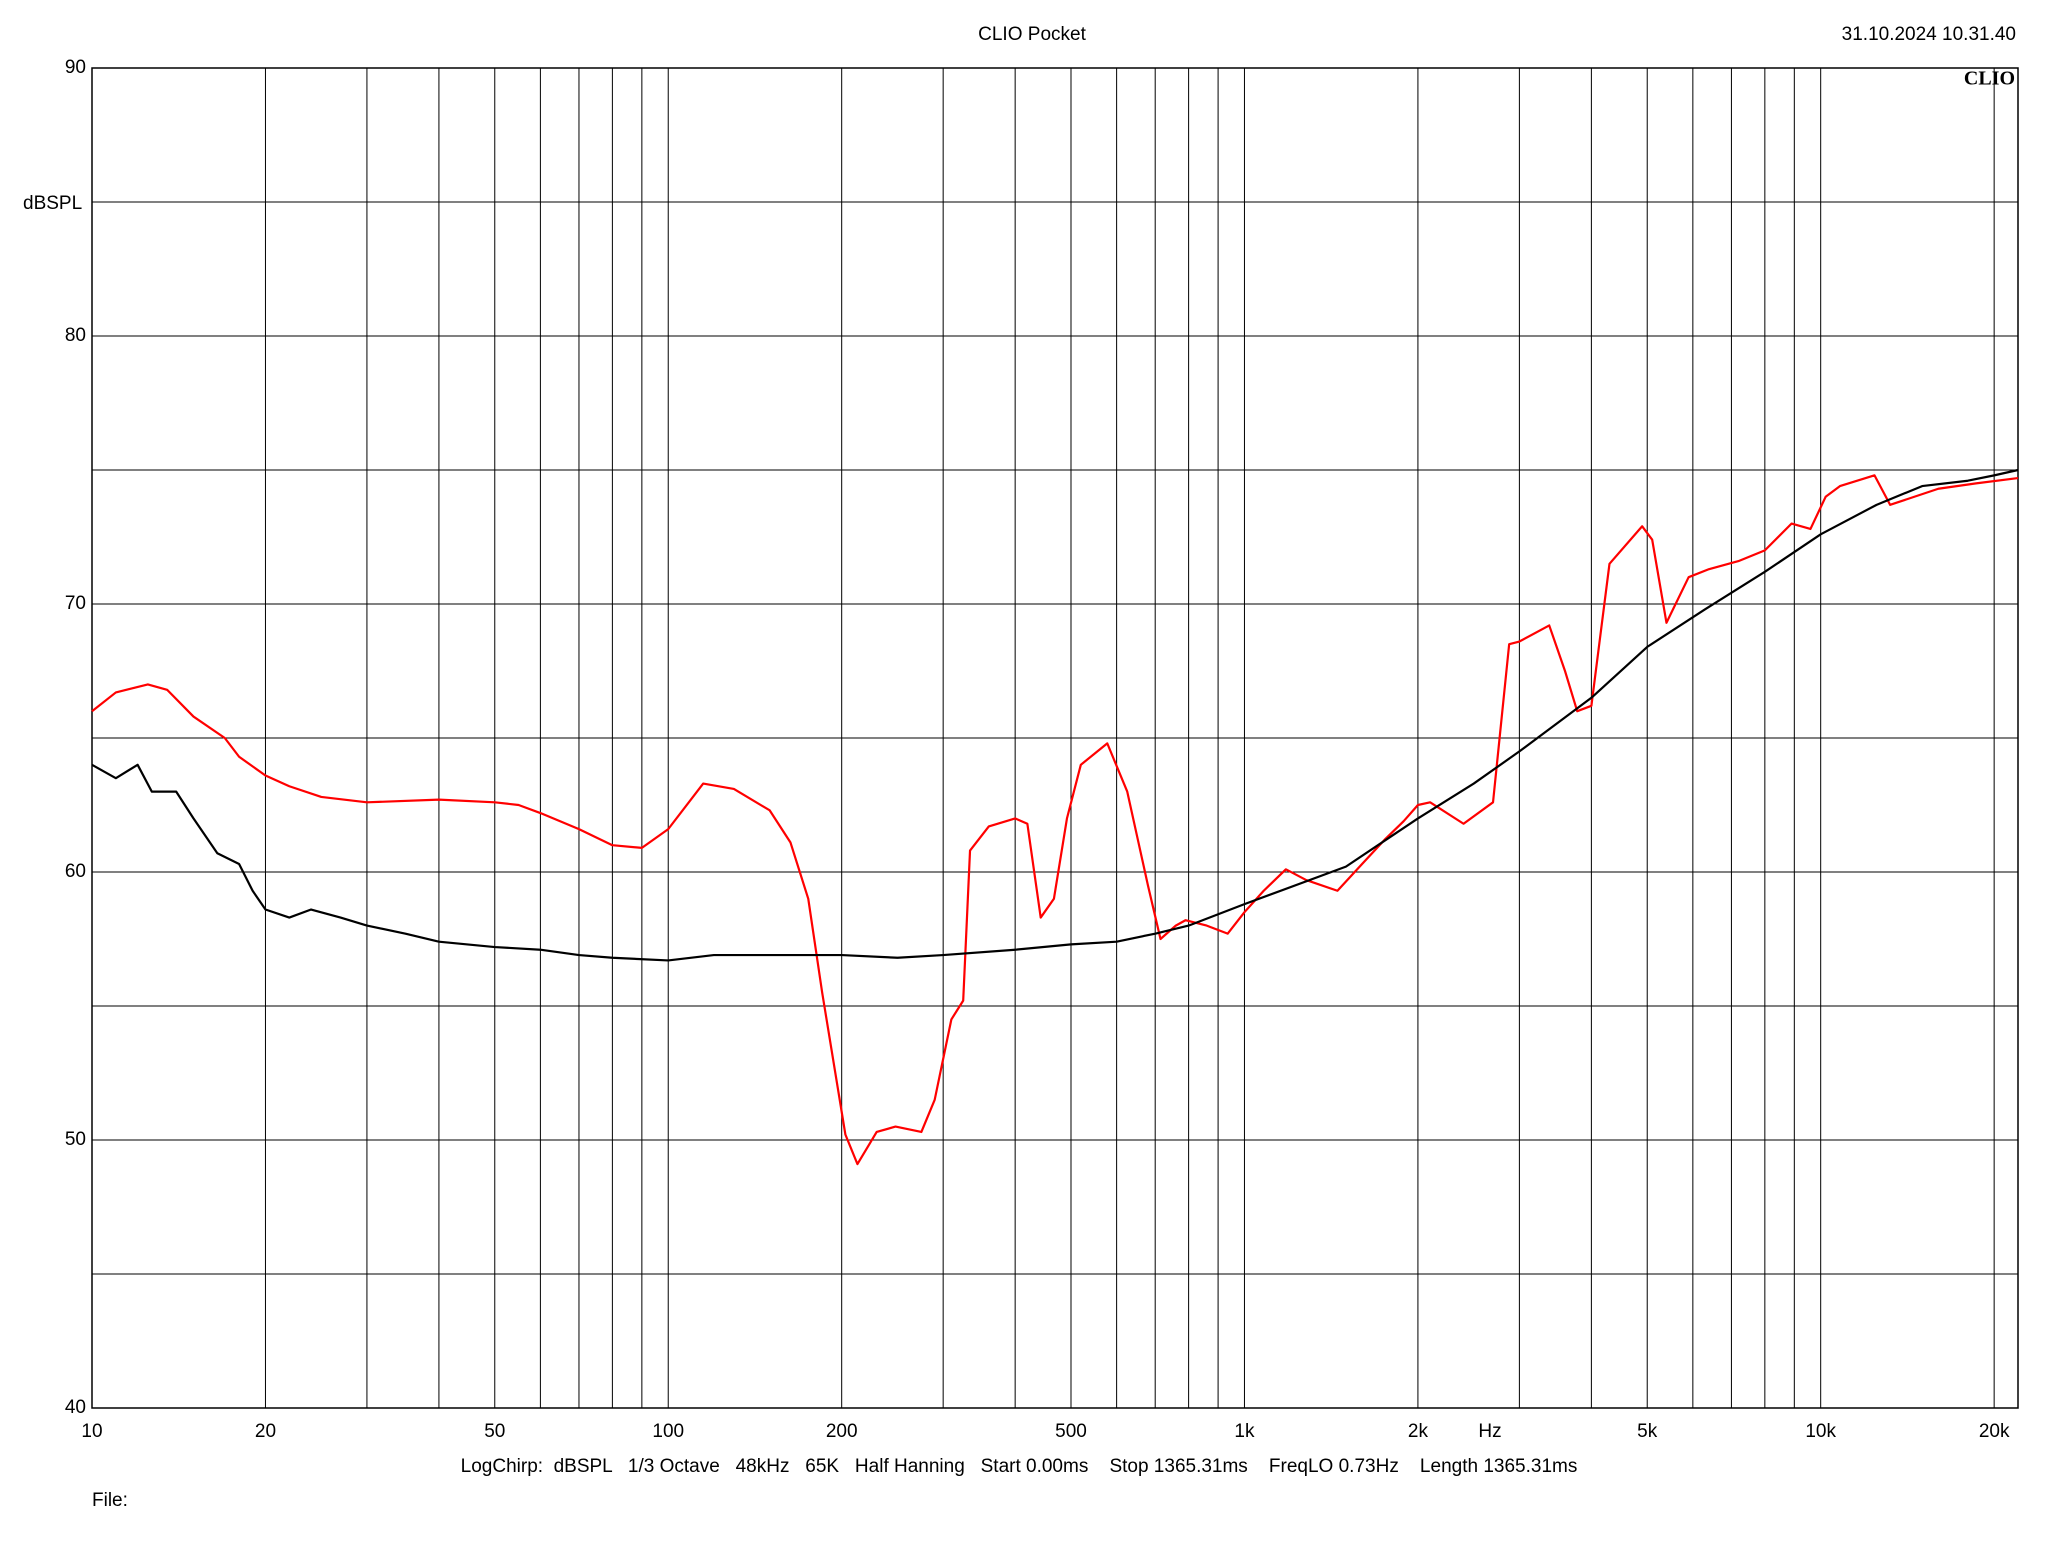  Describe the element at coordinates (494, 1431) in the screenshot. I see `x-tick-label: 50` at that location.